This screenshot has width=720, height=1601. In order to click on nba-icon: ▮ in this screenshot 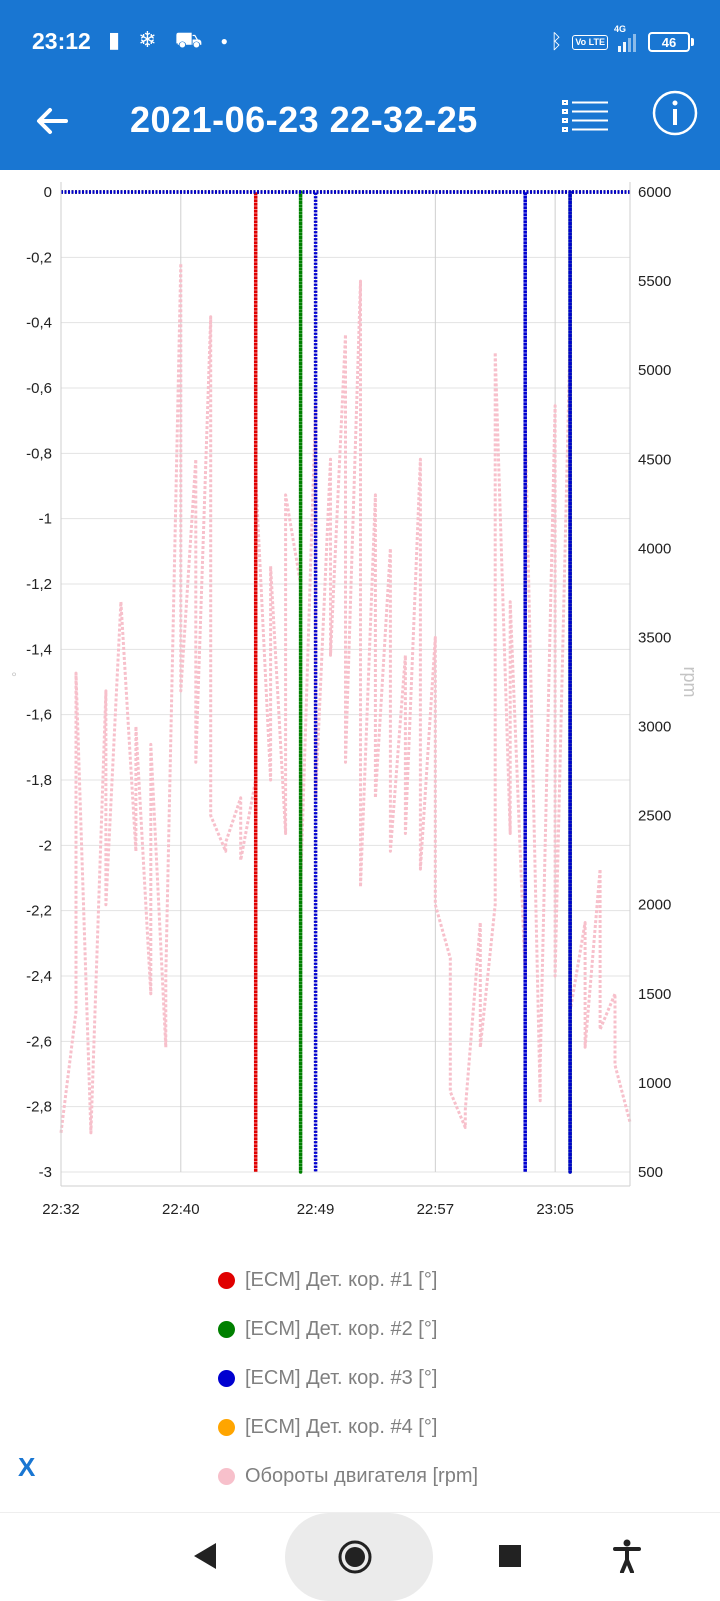, I will do `click(114, 39)`.